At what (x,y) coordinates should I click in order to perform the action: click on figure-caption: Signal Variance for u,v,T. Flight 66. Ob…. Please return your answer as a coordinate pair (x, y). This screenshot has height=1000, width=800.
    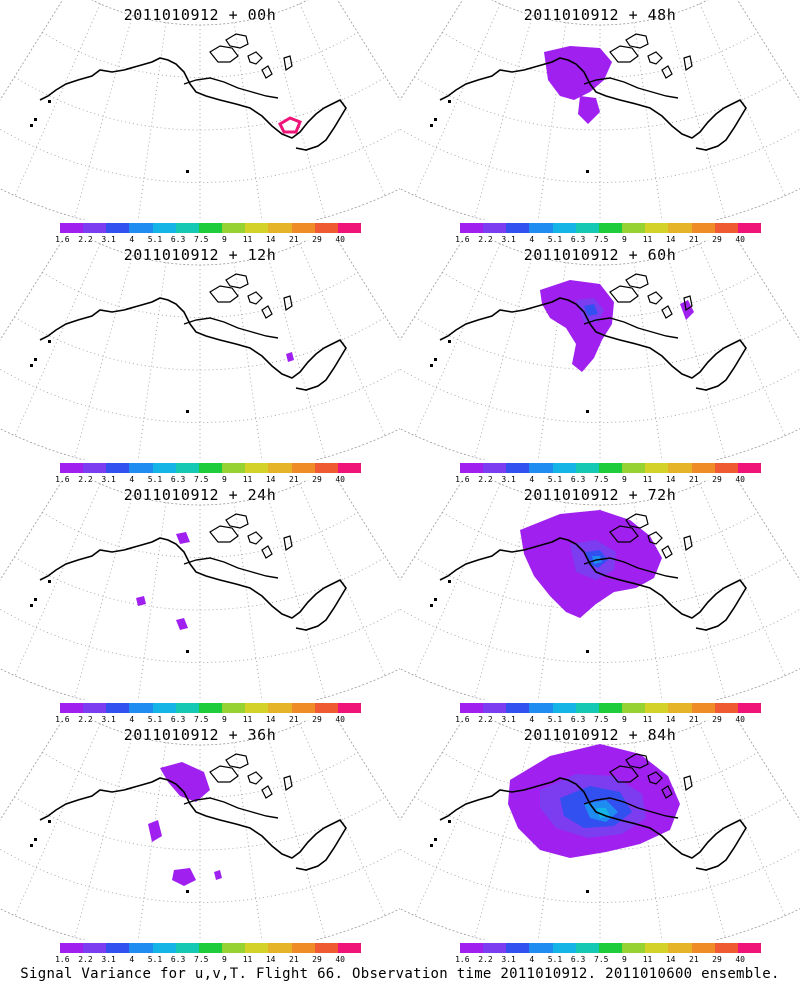
    Looking at the image, I should click on (400, 974).